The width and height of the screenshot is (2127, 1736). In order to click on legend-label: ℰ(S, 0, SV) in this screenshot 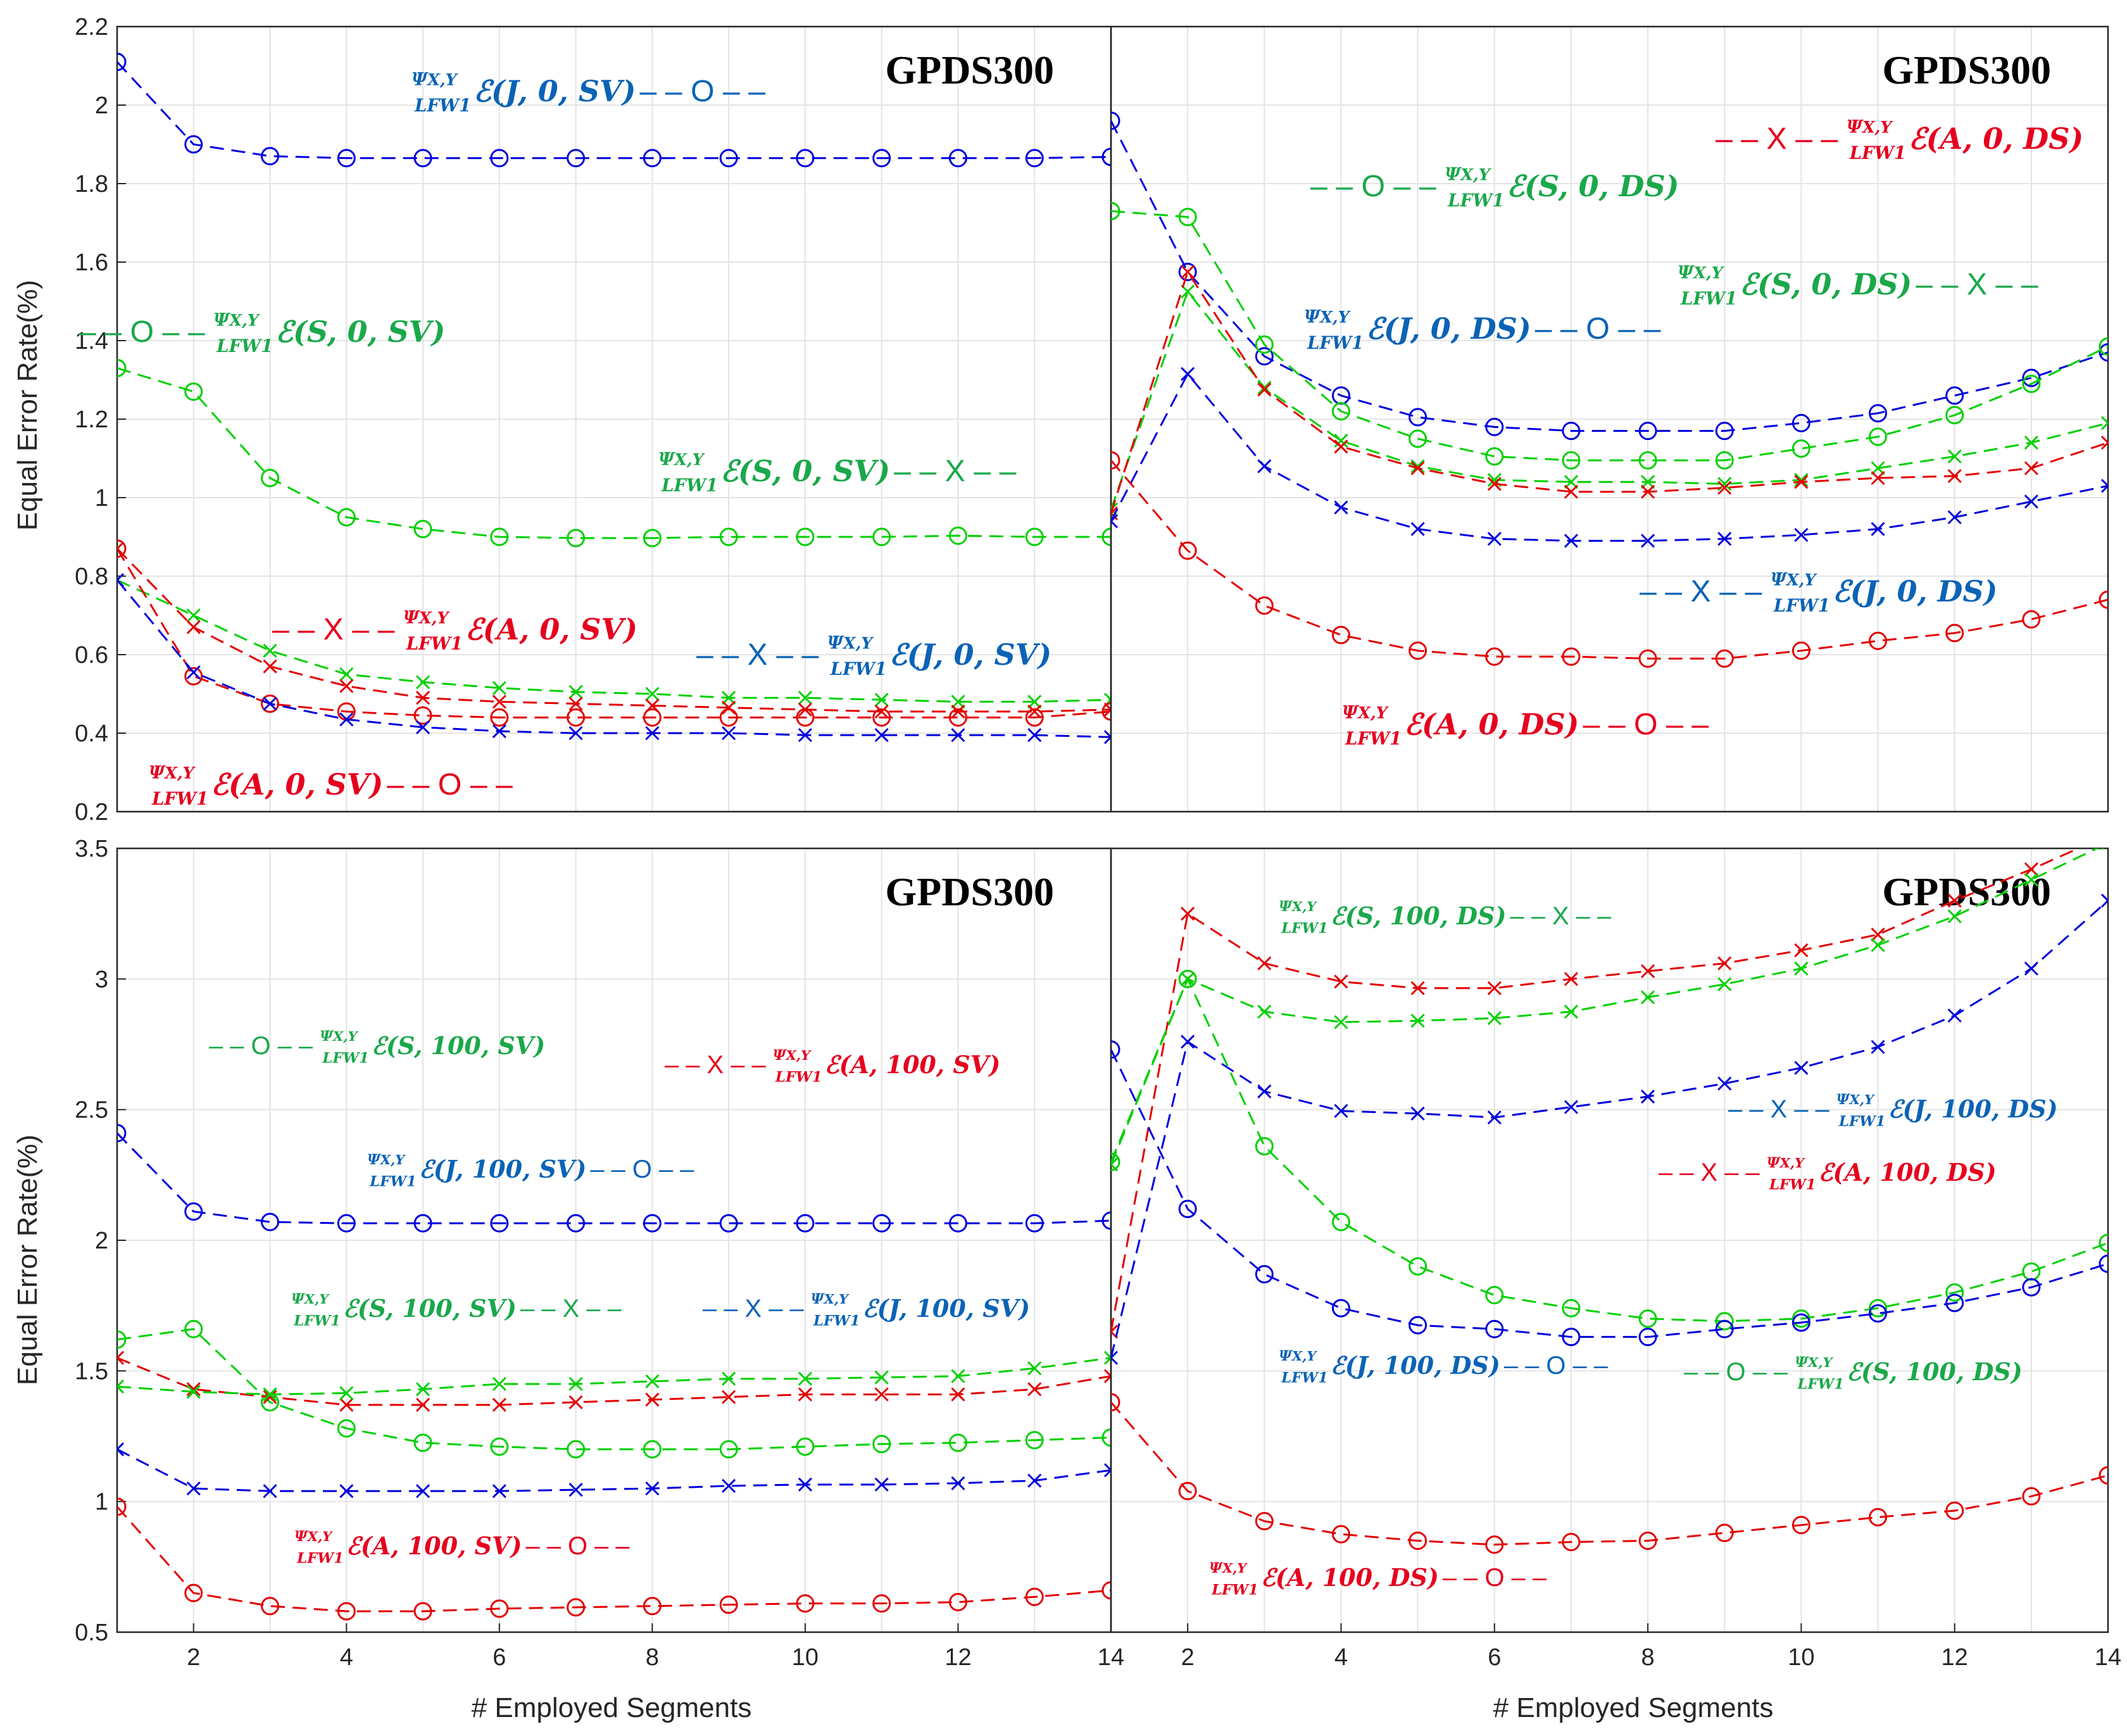, I will do `click(360, 332)`.